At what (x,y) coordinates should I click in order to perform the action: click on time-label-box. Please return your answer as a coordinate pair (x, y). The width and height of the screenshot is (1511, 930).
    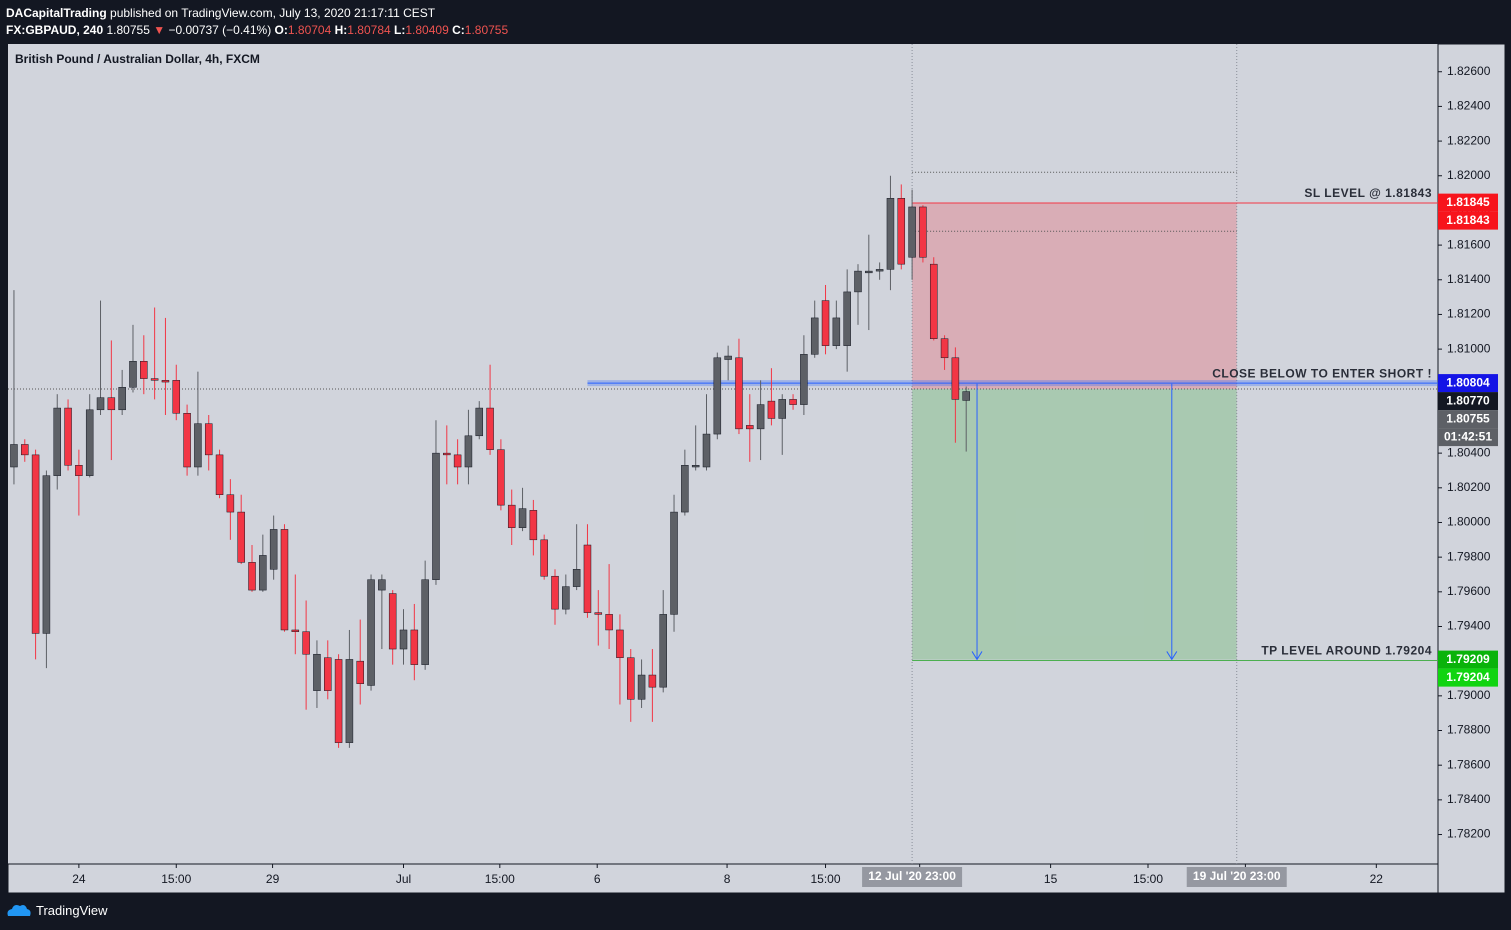
    Looking at the image, I should click on (912, 877).